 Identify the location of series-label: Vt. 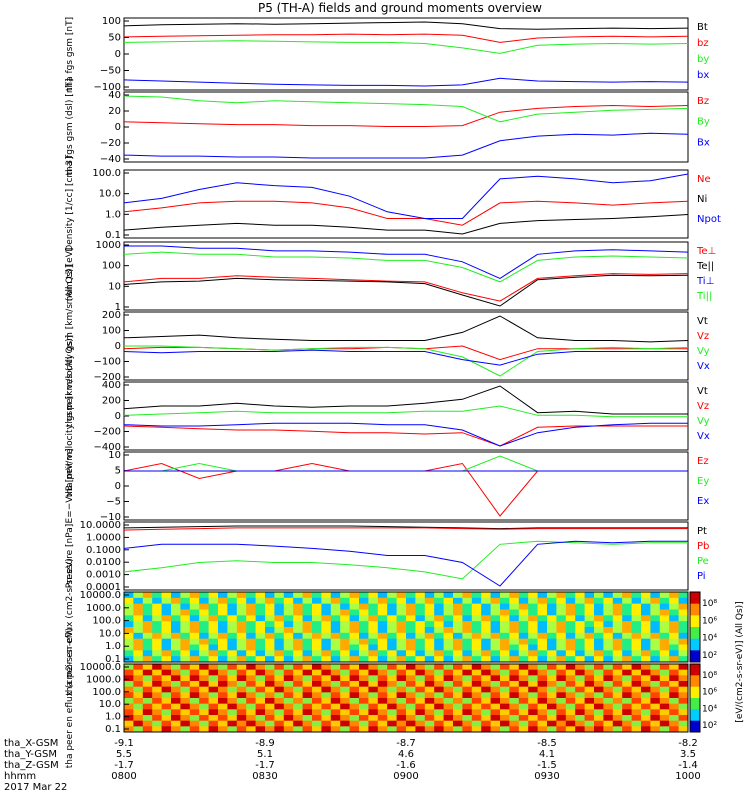
(702, 391).